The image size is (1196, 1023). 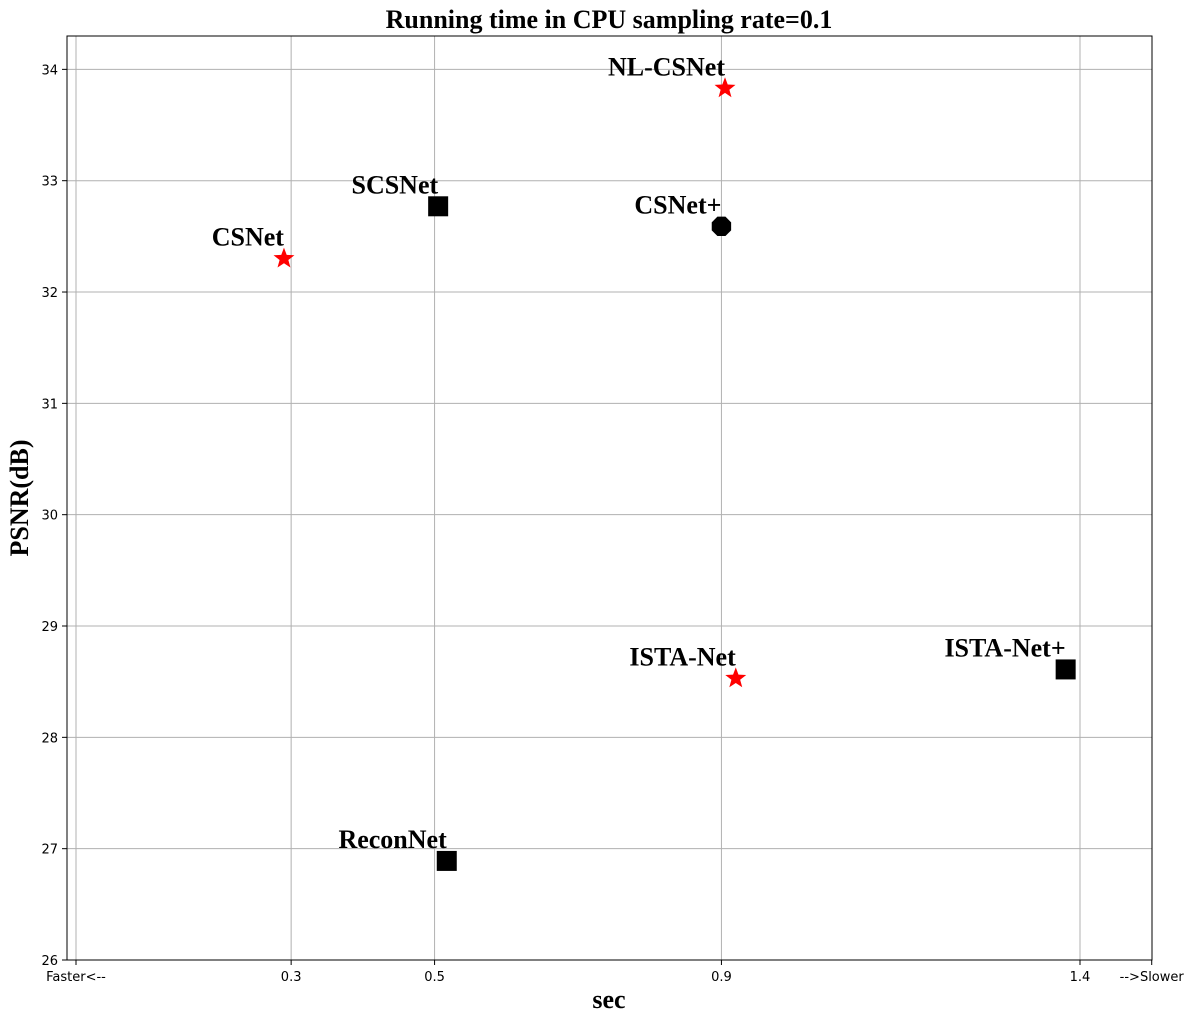 What do you see at coordinates (446, 860) in the screenshot?
I see `point-reconnet-square-marker` at bounding box center [446, 860].